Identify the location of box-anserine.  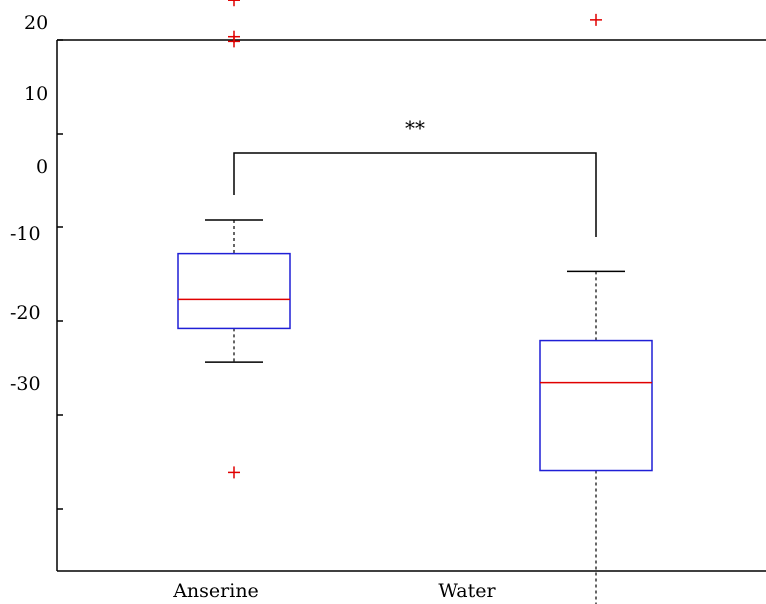
(234, 291).